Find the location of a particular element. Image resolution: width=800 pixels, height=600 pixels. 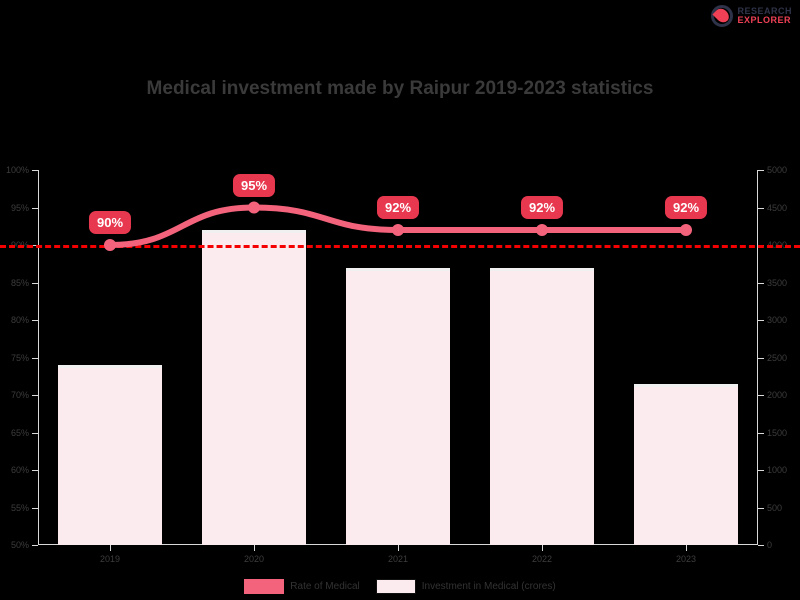

y-axis-right-label: 2500 is located at coordinates (777, 357).